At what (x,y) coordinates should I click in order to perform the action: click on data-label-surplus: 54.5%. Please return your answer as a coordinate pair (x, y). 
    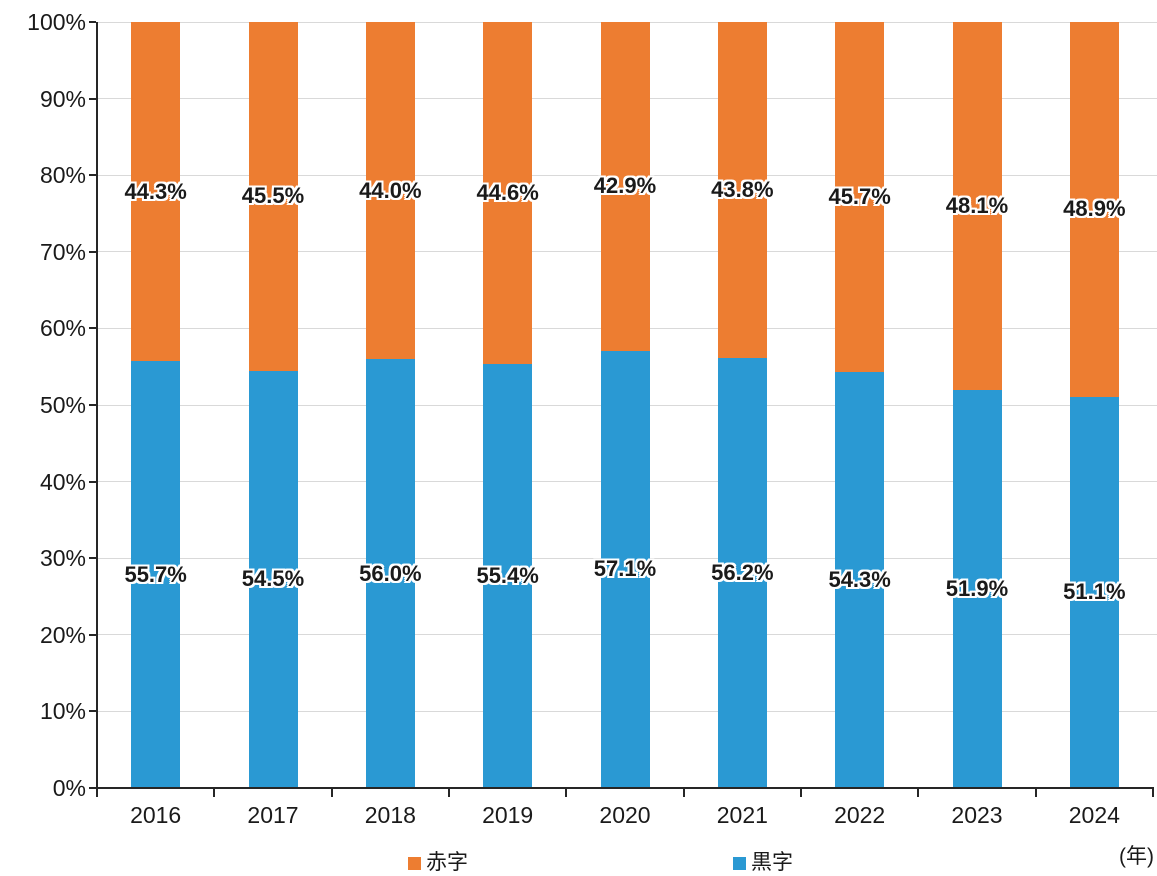
    Looking at the image, I should click on (273, 579).